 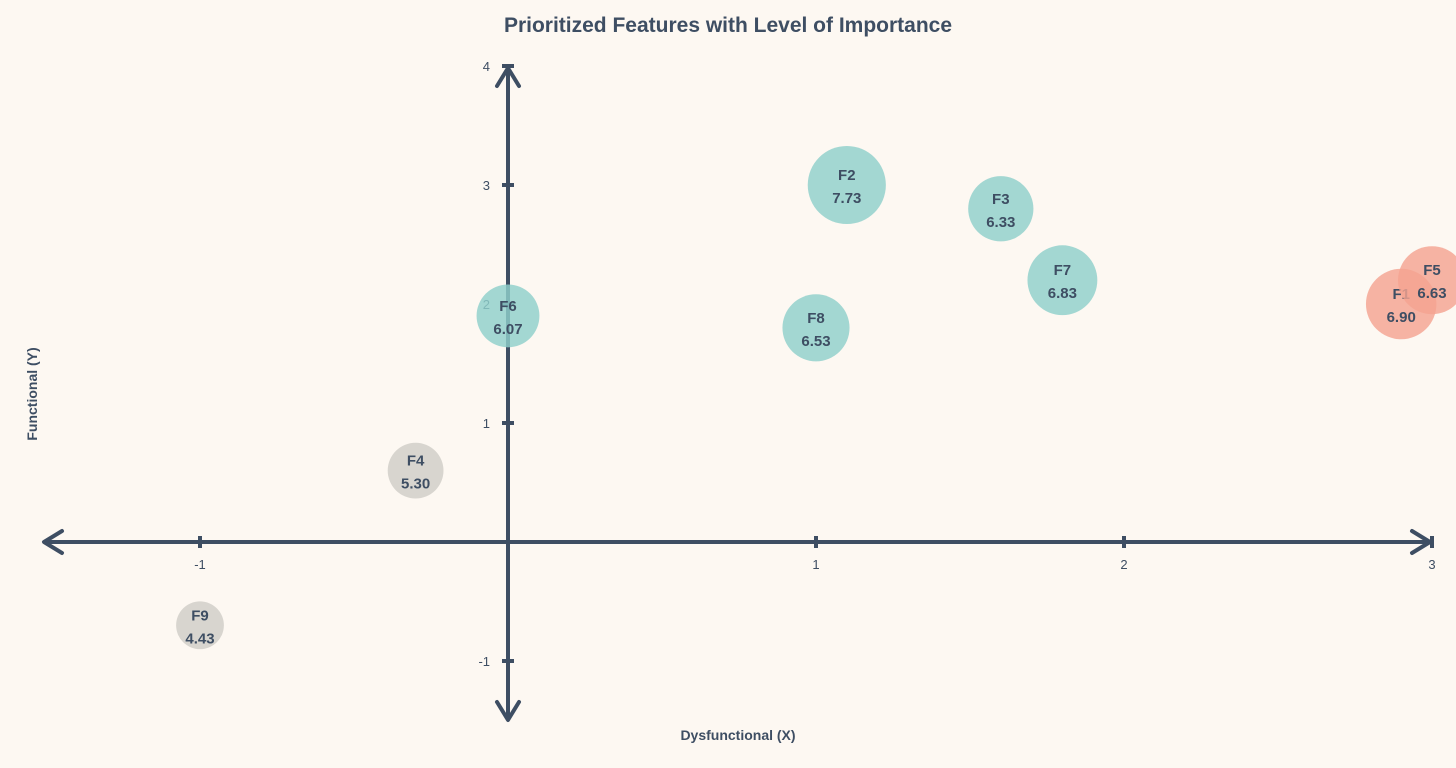 I want to click on bubble-f7: F7 6.83, so click(x=1062, y=280).